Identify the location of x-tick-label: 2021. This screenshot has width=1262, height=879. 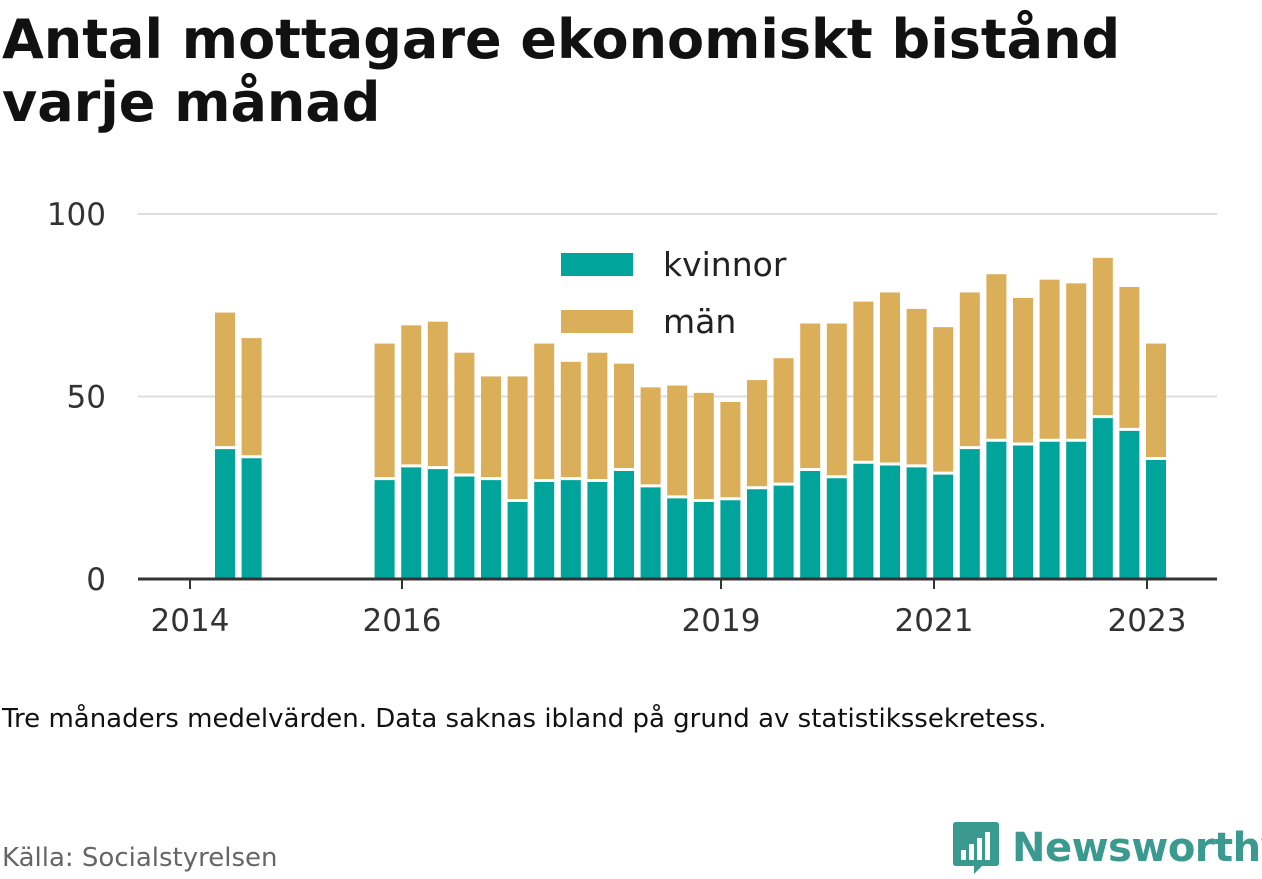
(934, 621).